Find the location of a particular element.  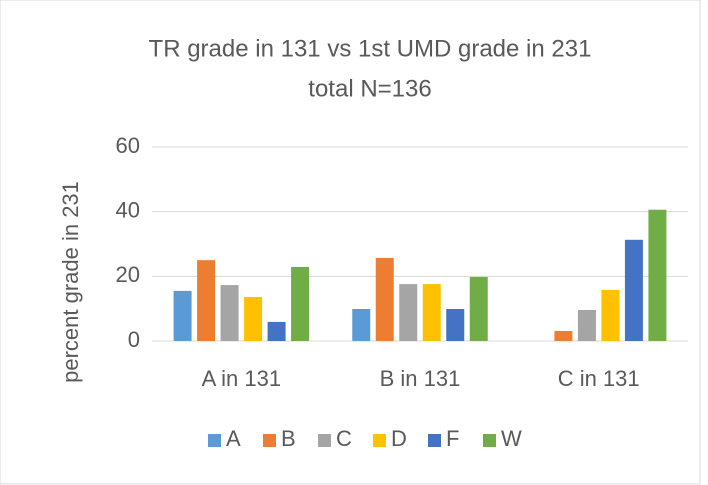

legend-label: B is located at coordinates (288, 438).